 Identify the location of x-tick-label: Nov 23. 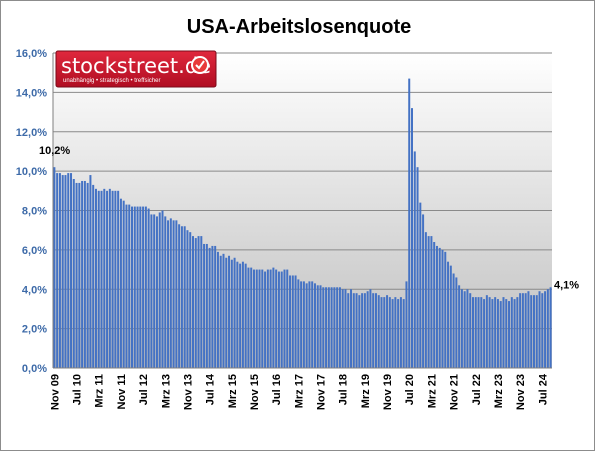
(521, 392).